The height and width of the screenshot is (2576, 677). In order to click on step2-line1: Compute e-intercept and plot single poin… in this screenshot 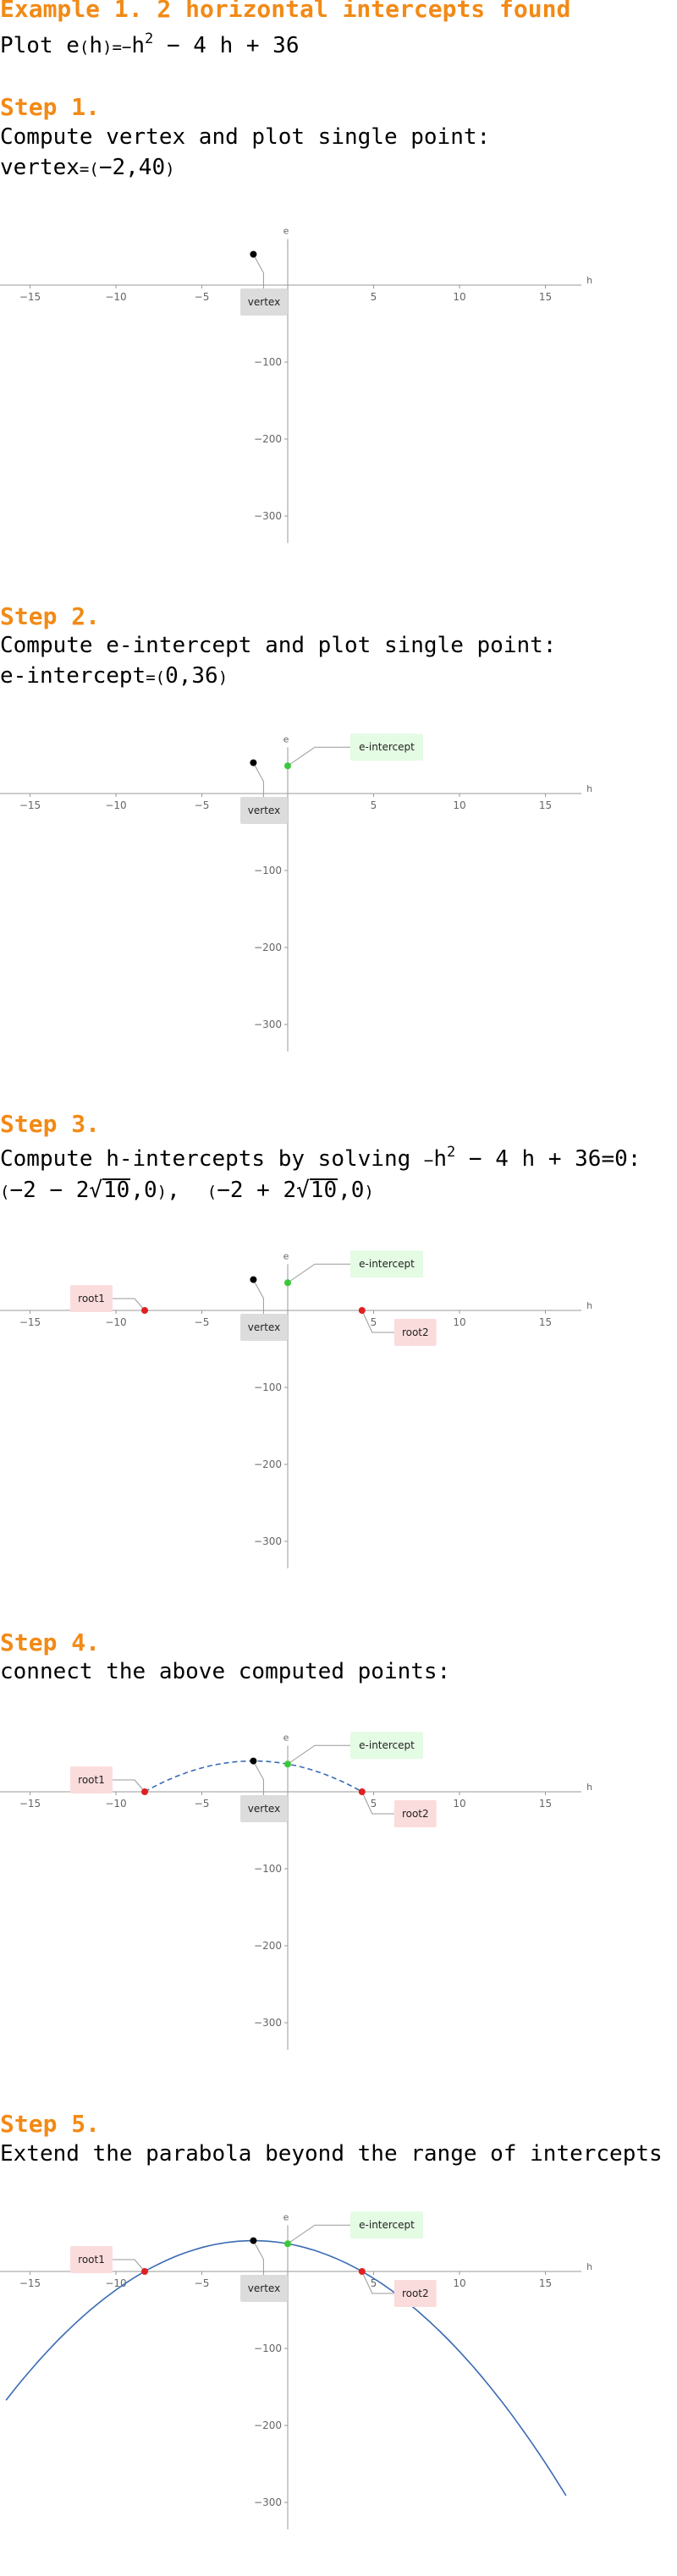, I will do `click(278, 645)`.